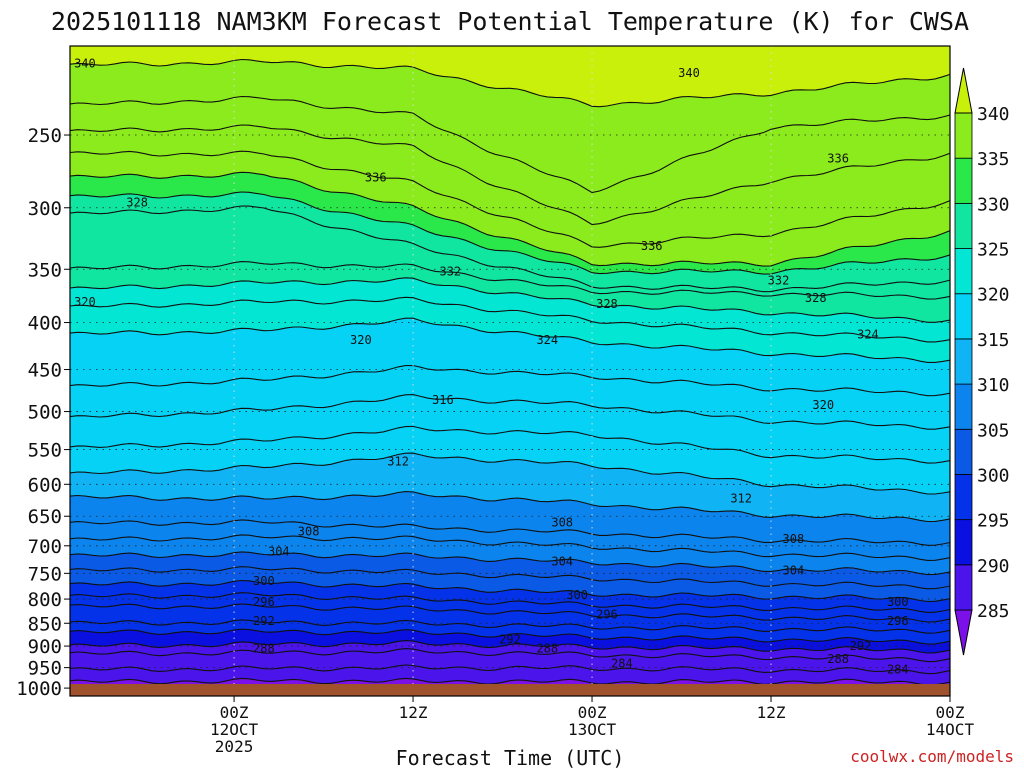 The image size is (1024, 768). What do you see at coordinates (993, 204) in the screenshot?
I see `colorbar-label-330: 330` at bounding box center [993, 204].